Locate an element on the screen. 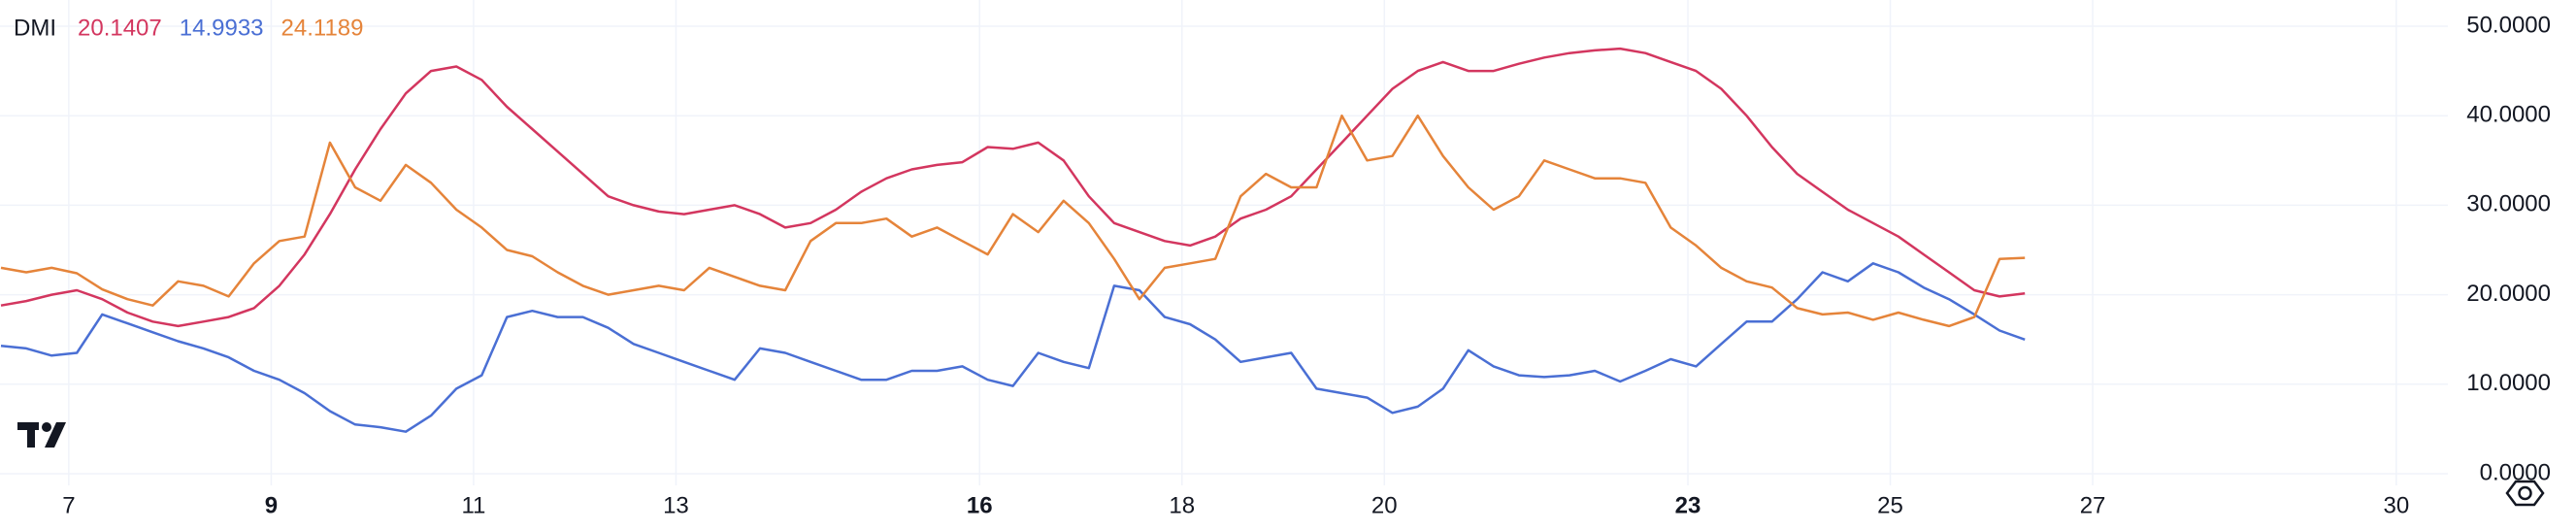 This screenshot has width=2576, height=531. x-tick-label: 18 is located at coordinates (1182, 505).